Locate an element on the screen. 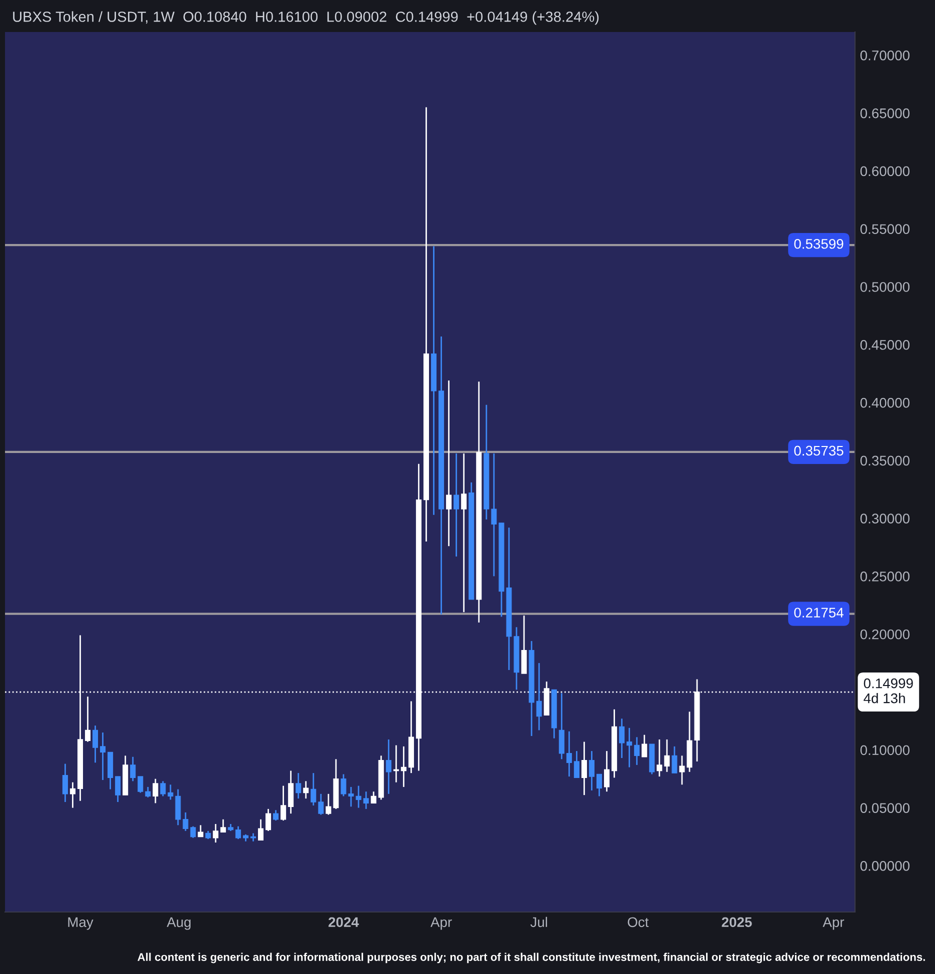 This screenshot has width=935, height=974. y-tick-label: 0.10000 is located at coordinates (885, 750).